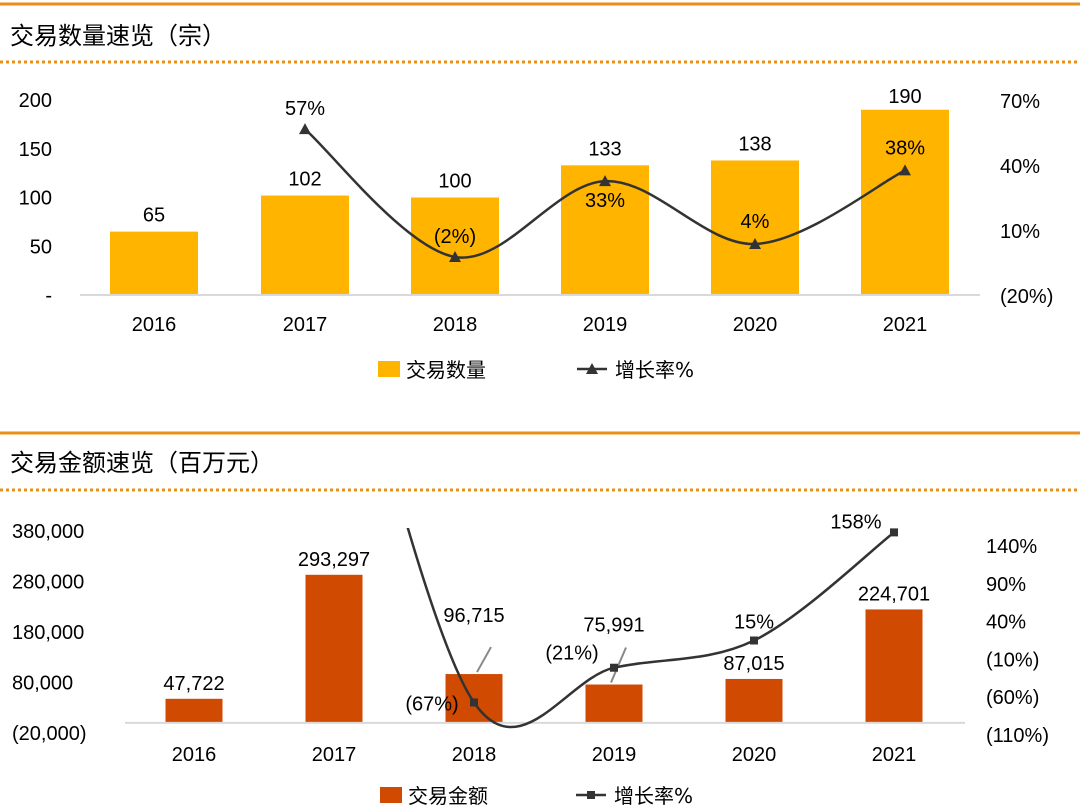  Describe the element at coordinates (305, 109) in the screenshot. I see `growth-rate-label: 57%` at that location.